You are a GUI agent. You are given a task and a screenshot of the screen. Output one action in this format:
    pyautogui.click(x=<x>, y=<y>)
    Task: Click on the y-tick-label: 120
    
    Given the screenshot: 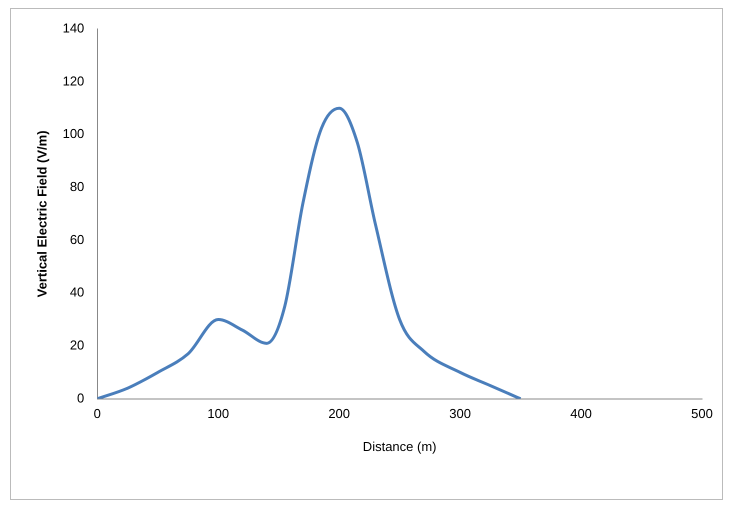 What is the action you would take?
    pyautogui.click(x=73, y=80)
    